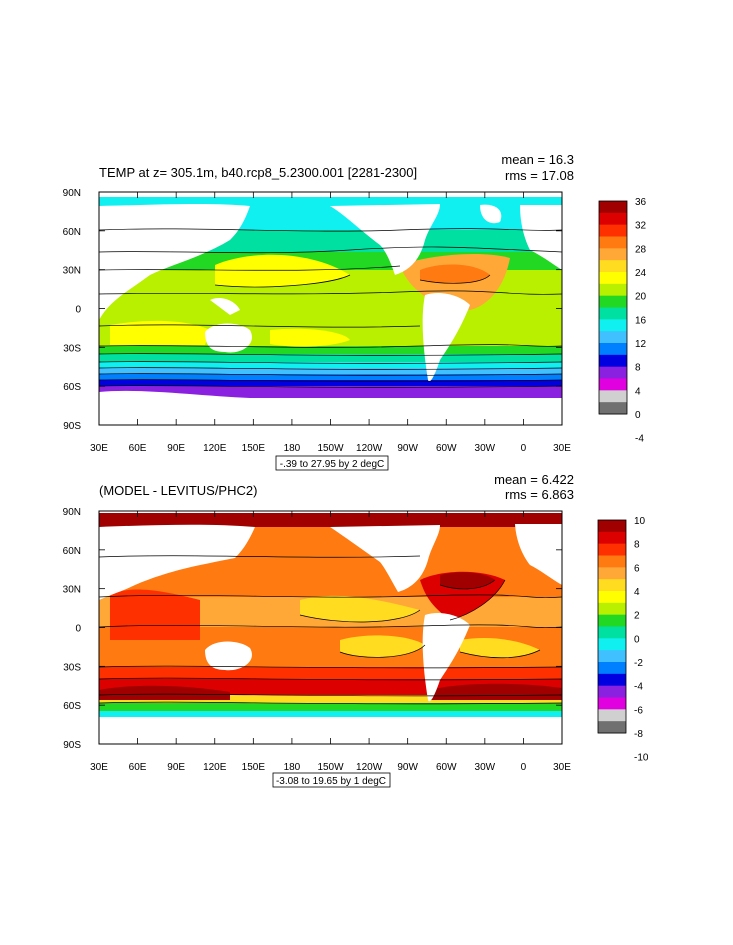  I want to click on lat-tick-label: 30S, so click(72, 667).